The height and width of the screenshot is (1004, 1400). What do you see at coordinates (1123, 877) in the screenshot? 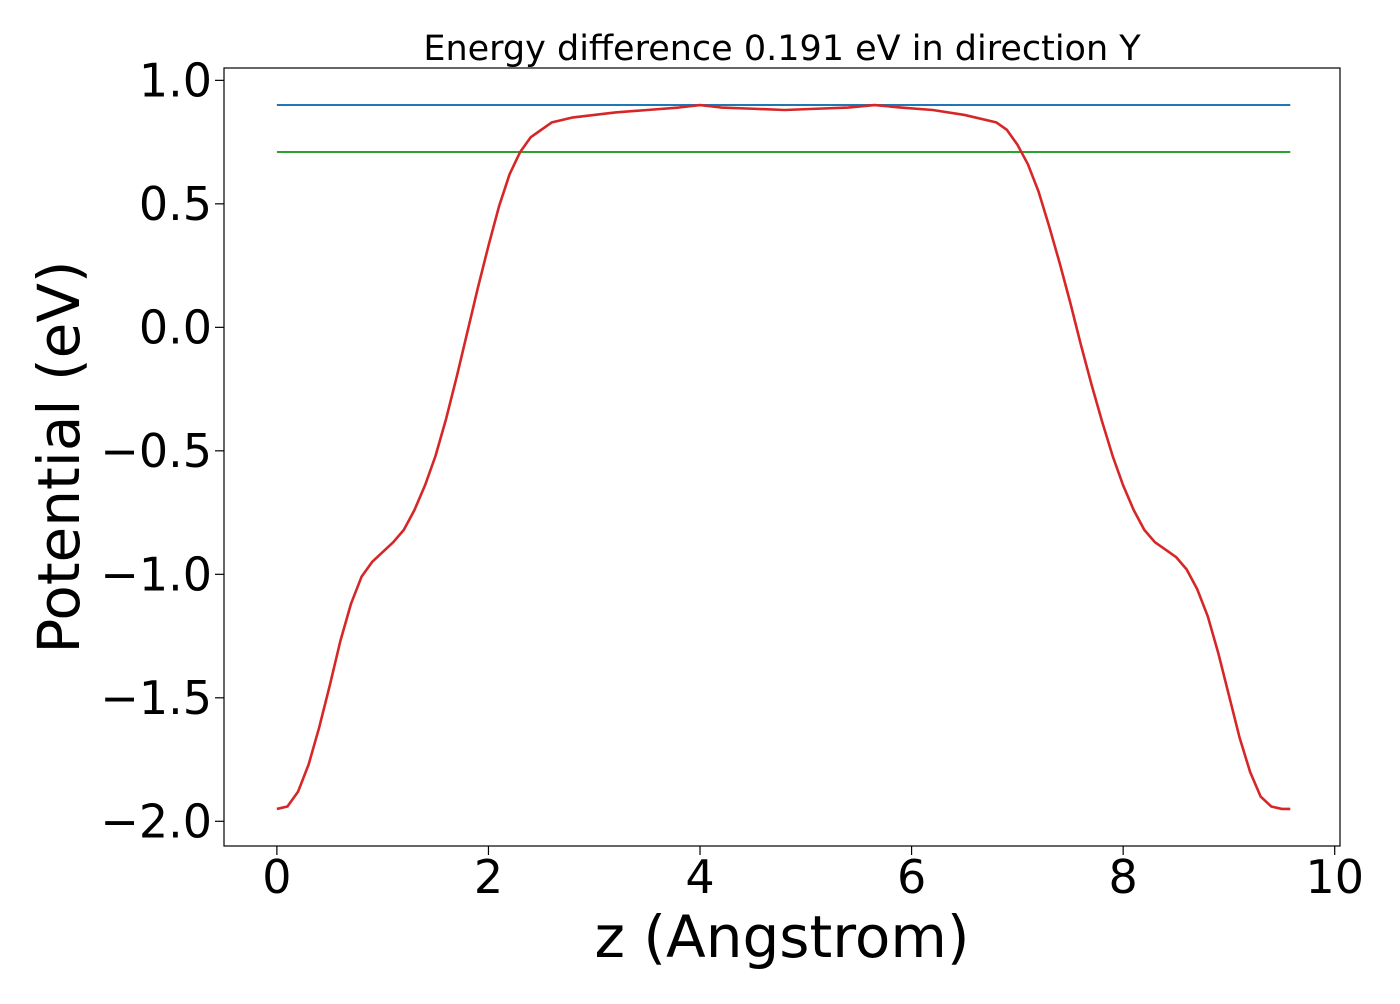
I see `x-tick-label: 8` at bounding box center [1123, 877].